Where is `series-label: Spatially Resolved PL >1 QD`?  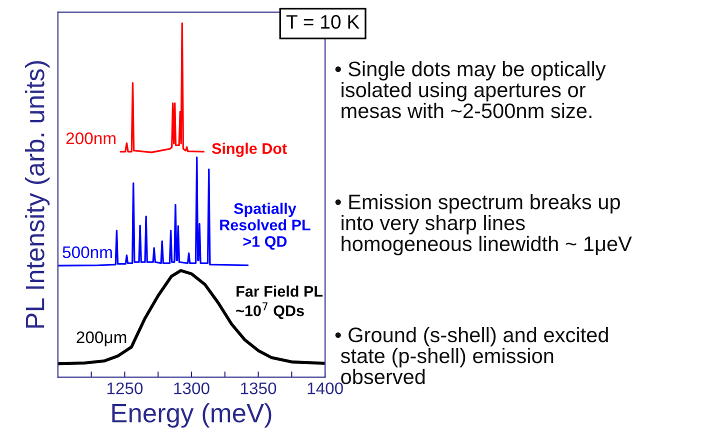
series-label: Spatially Resolved PL >1 QD is located at coordinates (265, 226).